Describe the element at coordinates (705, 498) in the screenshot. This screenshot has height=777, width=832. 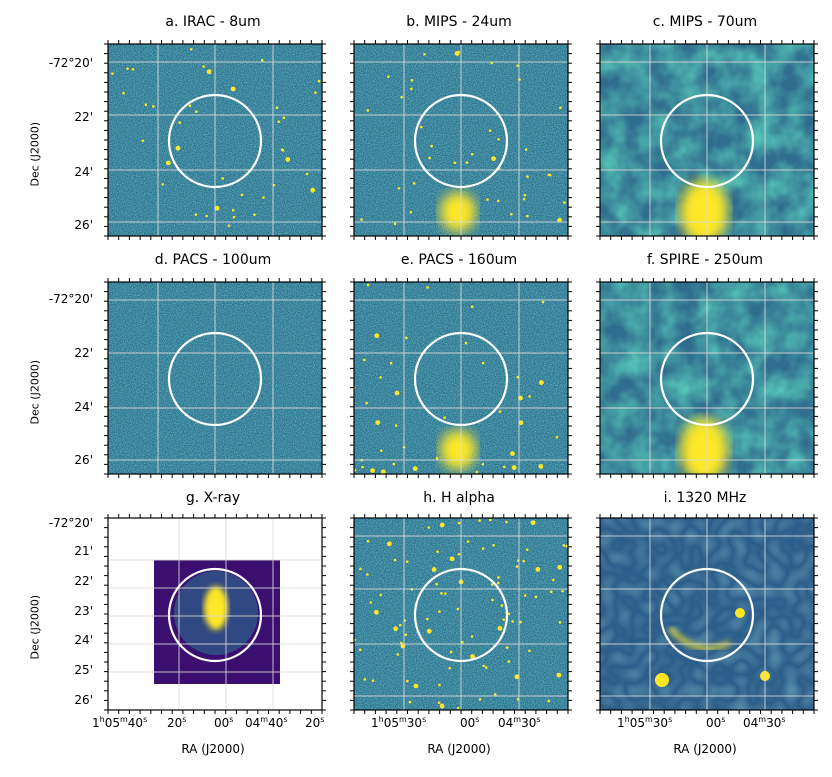
I see `panel-i-title: i. 1320 MHz` at that location.